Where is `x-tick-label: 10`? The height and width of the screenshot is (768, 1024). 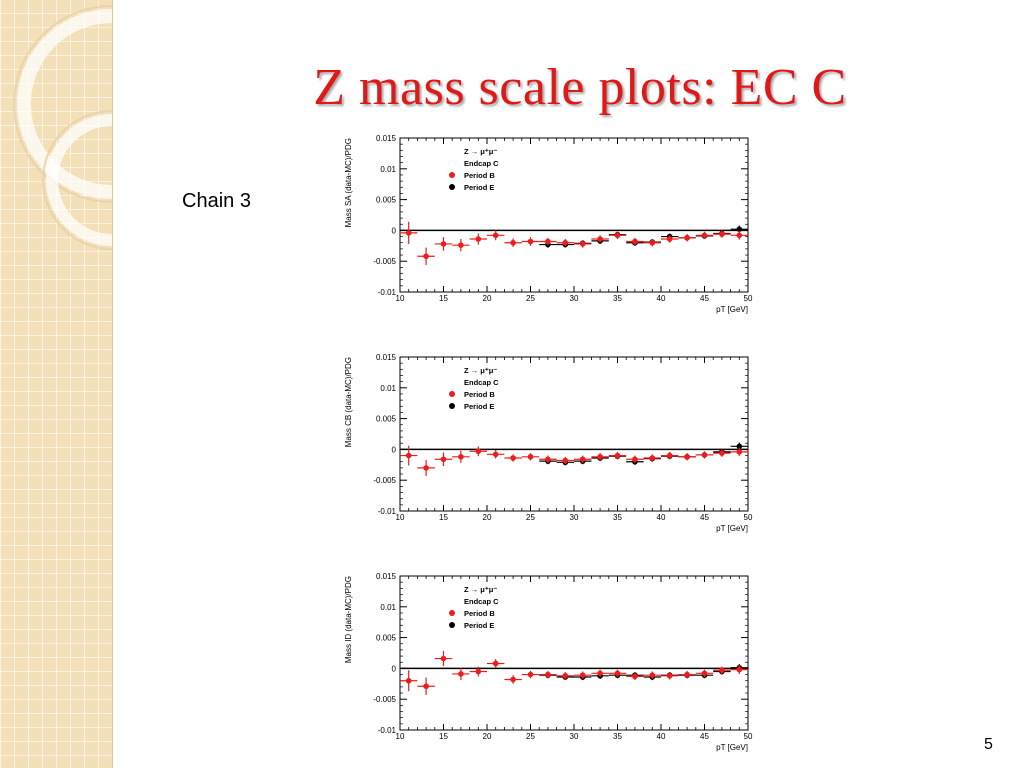 x-tick-label: 10 is located at coordinates (400, 517).